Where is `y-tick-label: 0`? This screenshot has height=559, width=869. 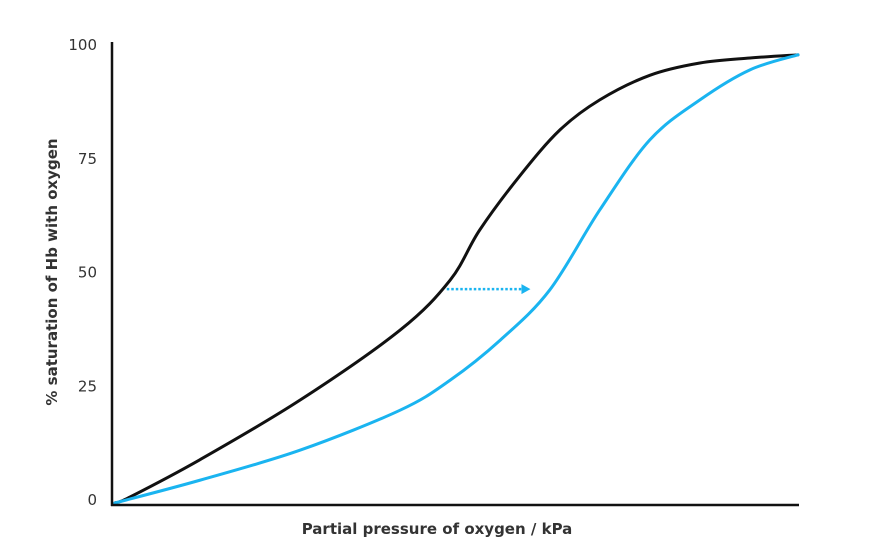
y-tick-label: 0 is located at coordinates (92, 500).